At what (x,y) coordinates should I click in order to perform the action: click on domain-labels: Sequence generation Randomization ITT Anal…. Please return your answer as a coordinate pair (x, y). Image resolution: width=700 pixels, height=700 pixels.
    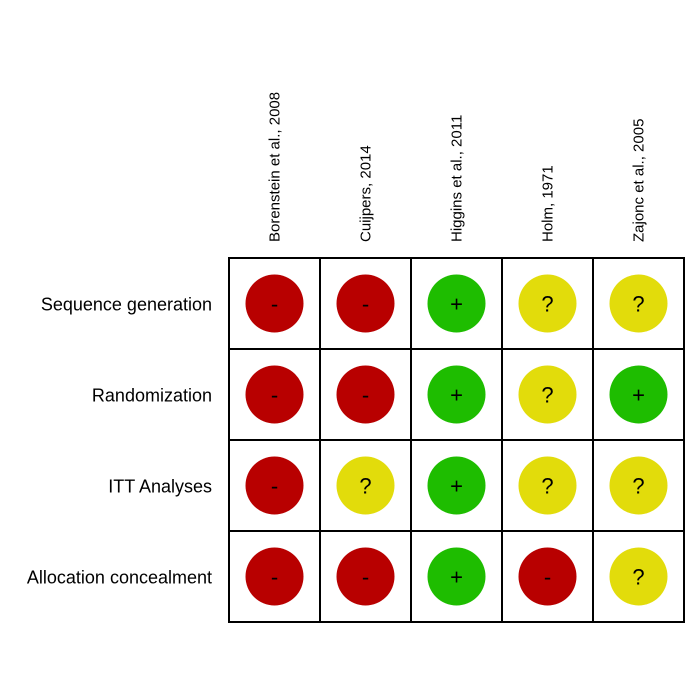
    Looking at the image, I should click on (119, 441).